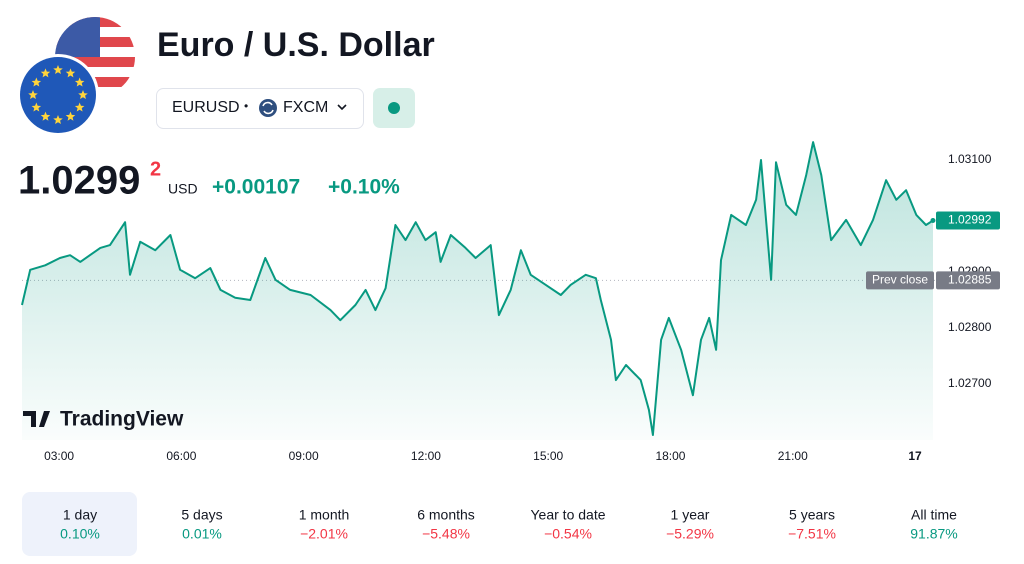 This screenshot has width=1024, height=564. I want to click on exchange-icon-glyph, so click(268, 108).